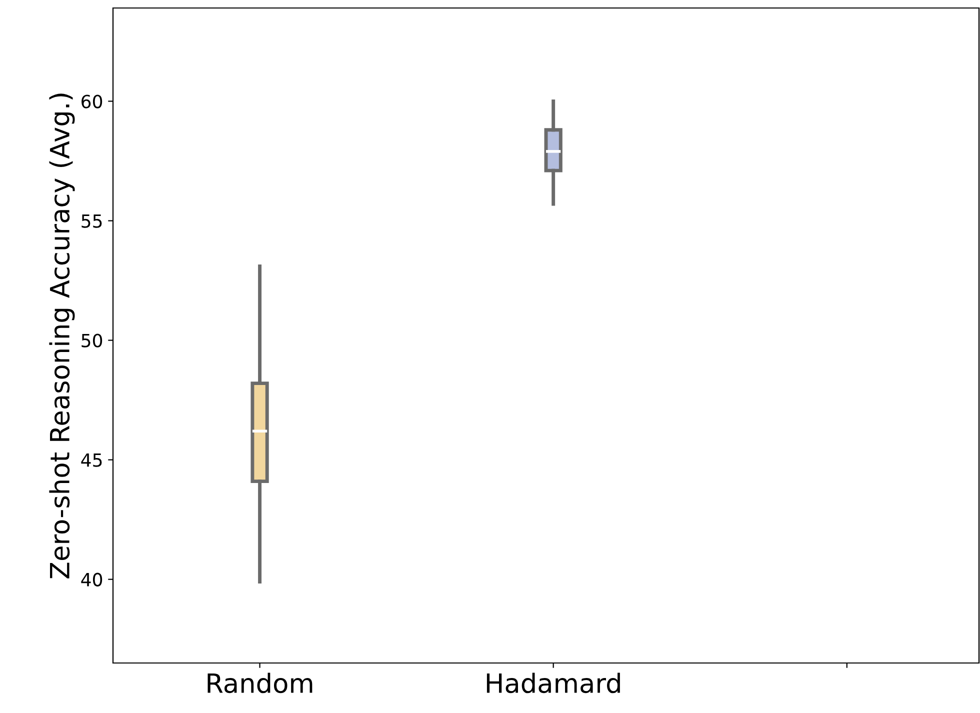 Image resolution: width=980 pixels, height=713 pixels. I want to click on y-tick-label: 55, so click(92, 221).